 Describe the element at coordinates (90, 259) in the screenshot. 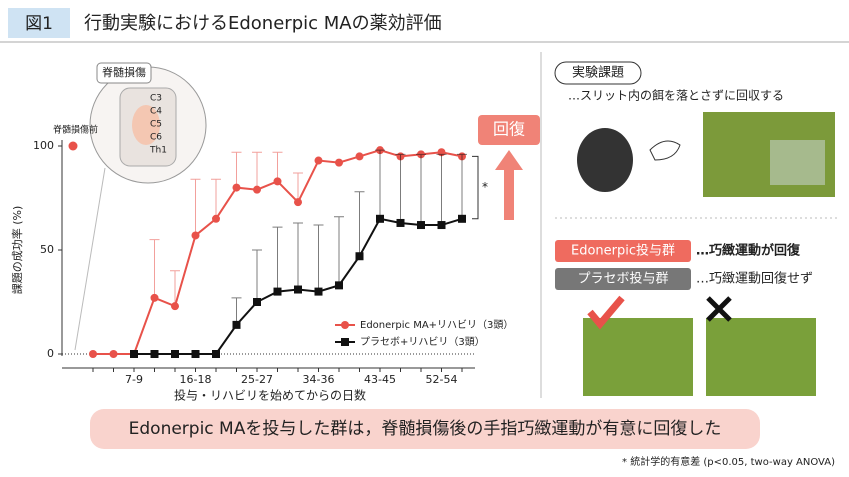

I see `connector` at that location.